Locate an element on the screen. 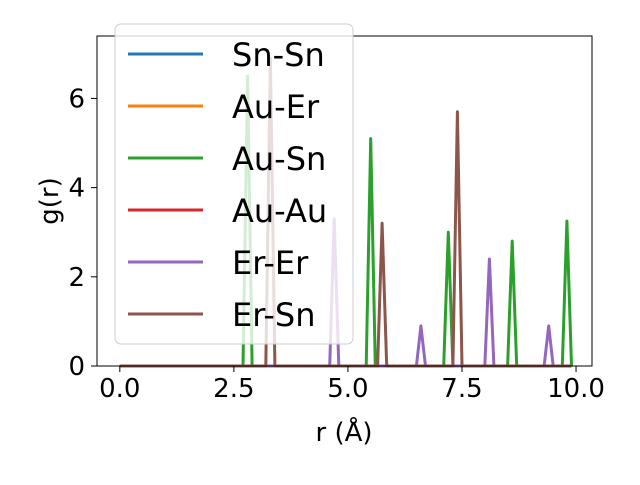 The image size is (640, 485). legend-label-au-sn: Au-Sn is located at coordinates (279, 159).